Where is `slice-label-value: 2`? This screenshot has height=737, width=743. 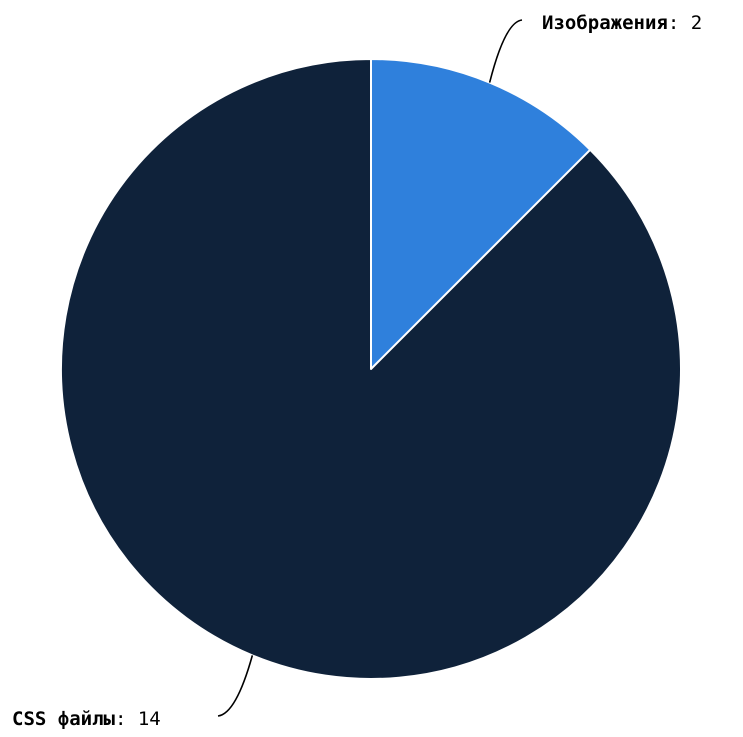
slice-label-value: 2 is located at coordinates (696, 23).